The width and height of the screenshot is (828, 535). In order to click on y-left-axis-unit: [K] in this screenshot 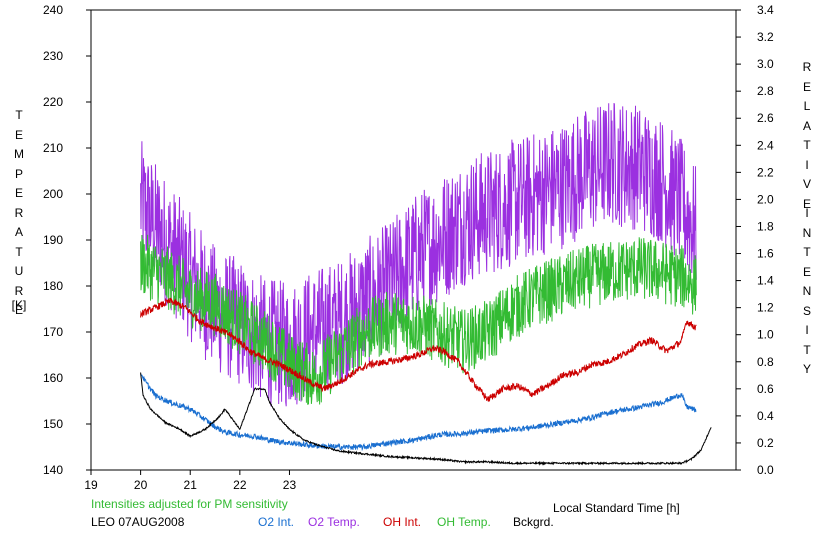, I will do `click(19, 305)`.